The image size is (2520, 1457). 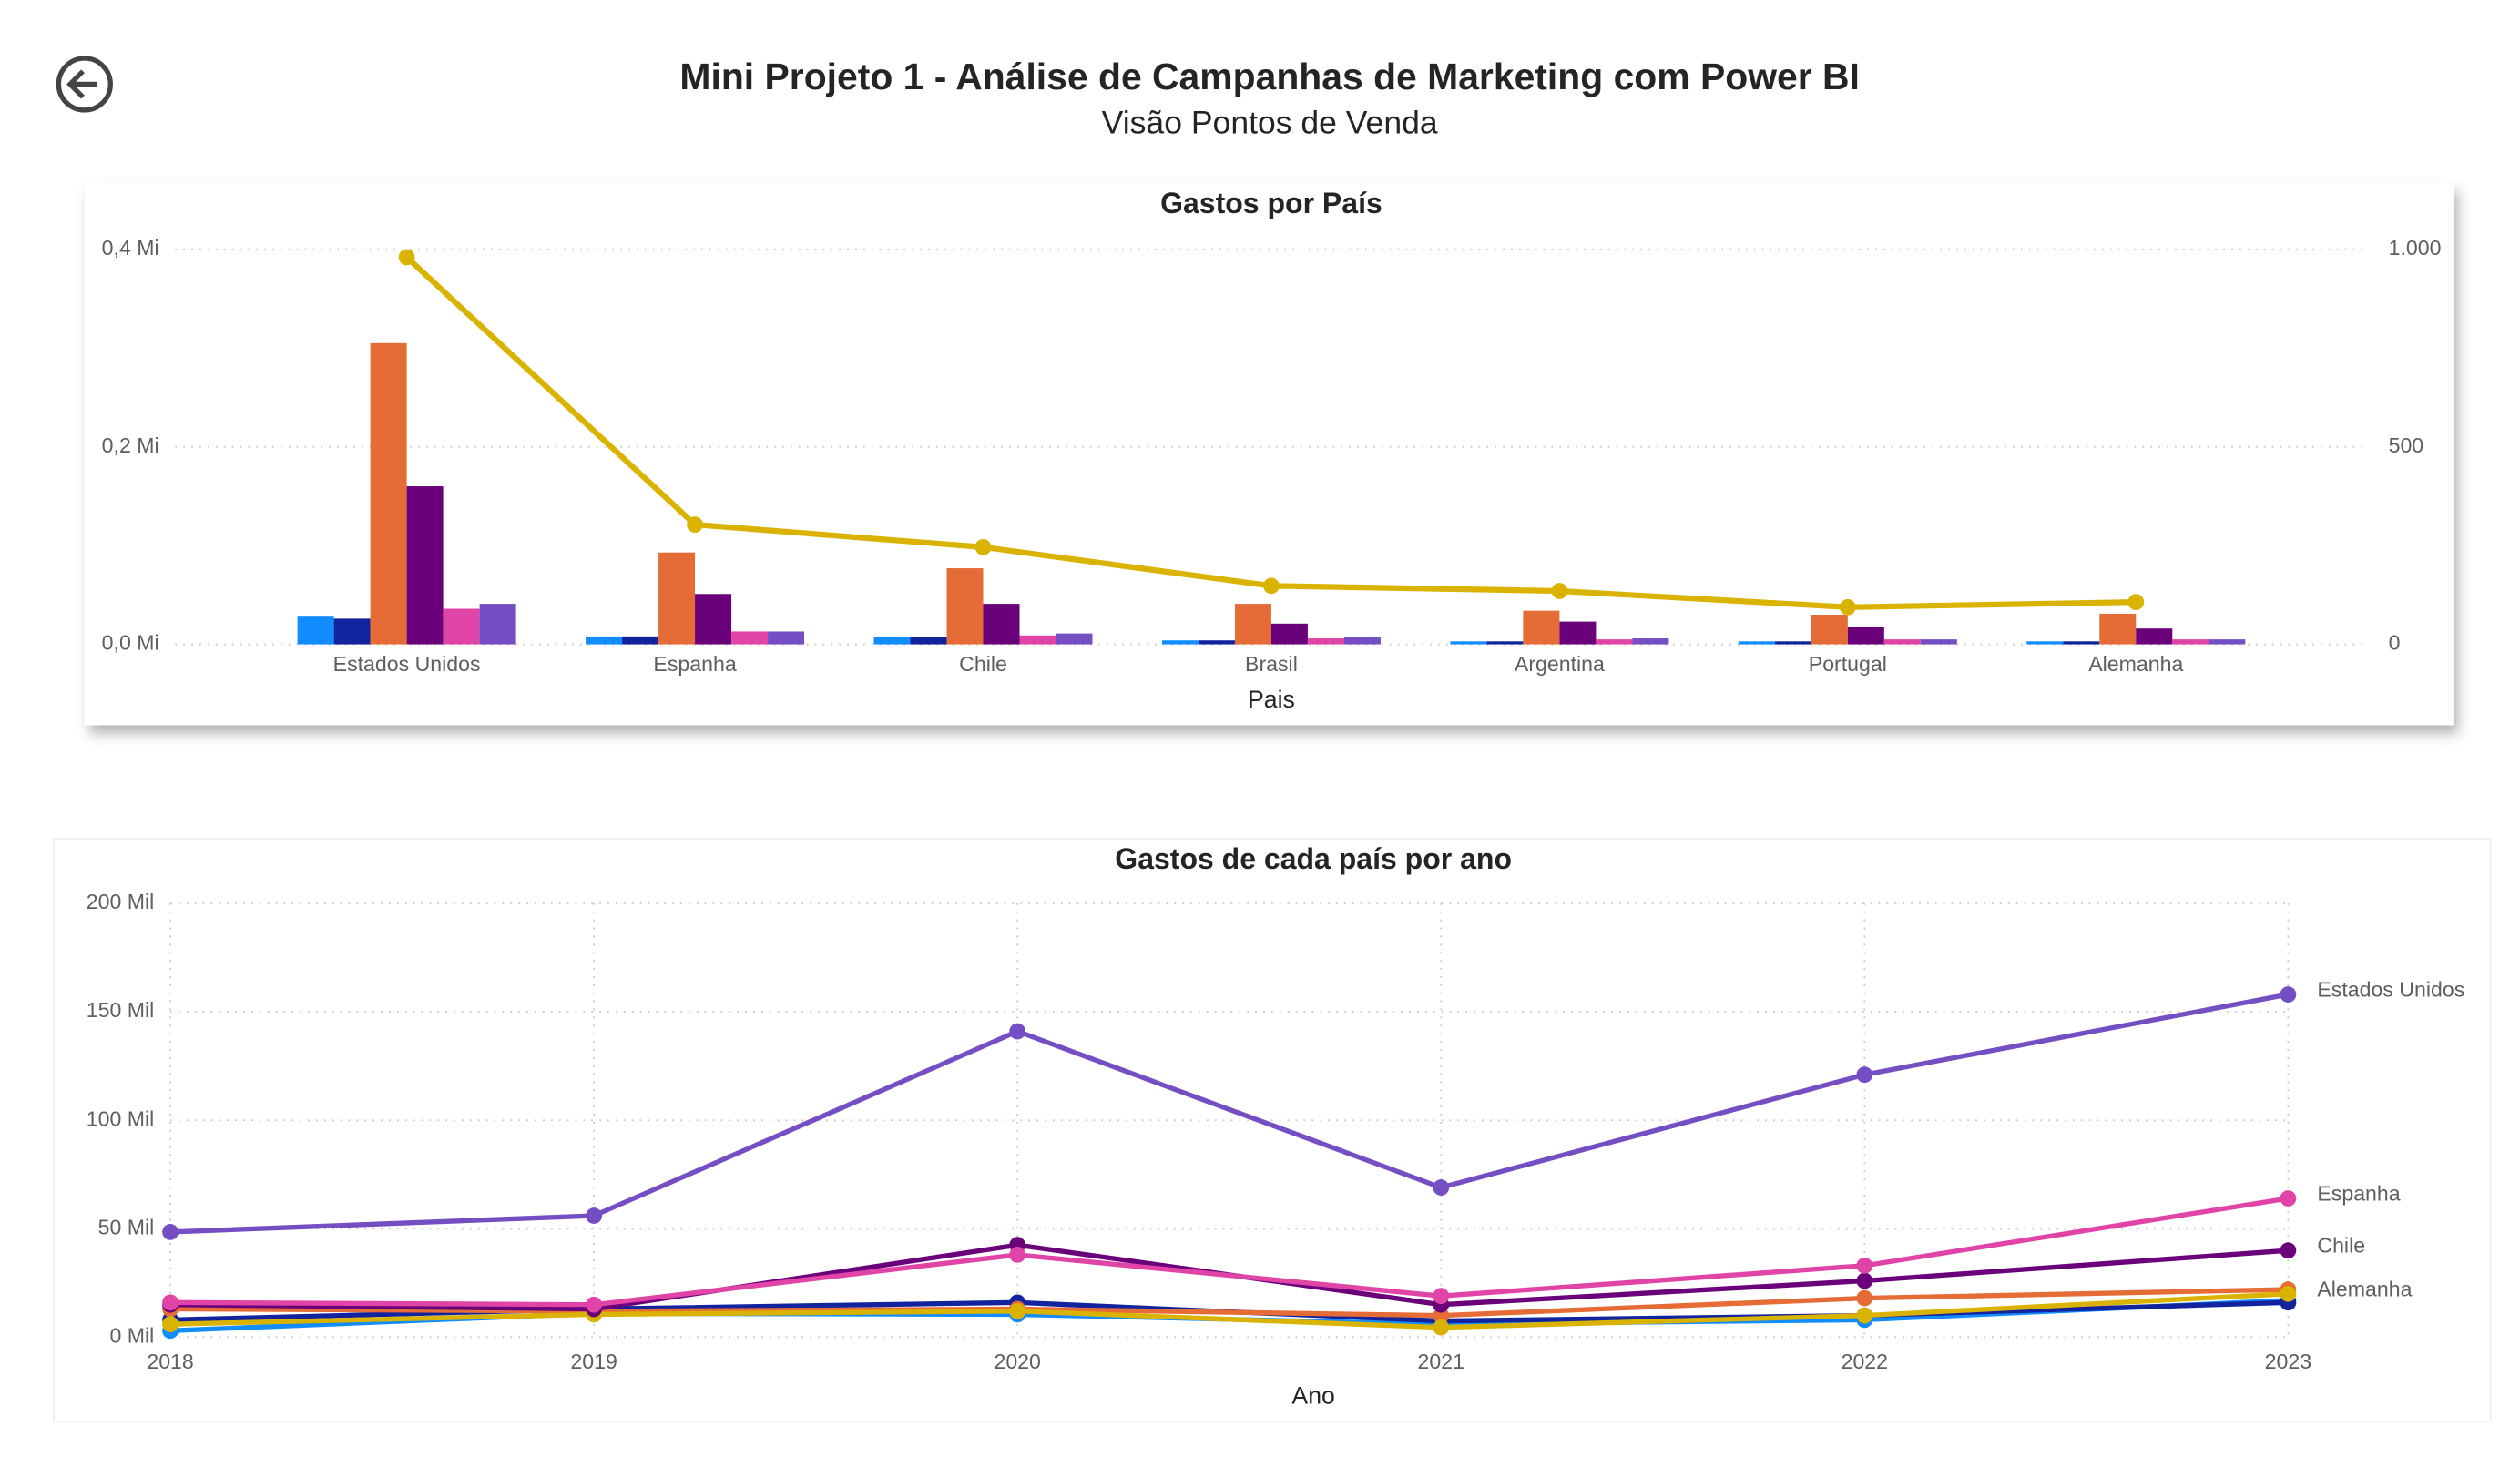 What do you see at coordinates (2288, 1362) in the screenshot?
I see `x-tick-label: 2023` at bounding box center [2288, 1362].